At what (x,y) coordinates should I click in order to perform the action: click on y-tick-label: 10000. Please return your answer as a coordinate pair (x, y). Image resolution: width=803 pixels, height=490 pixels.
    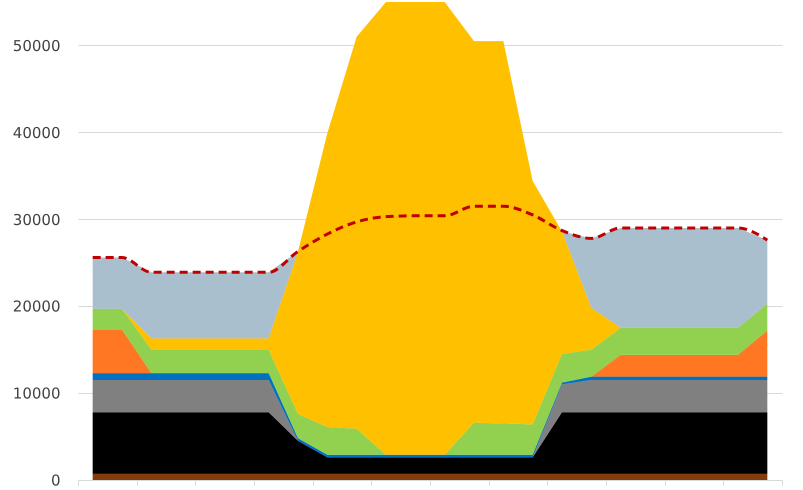
    Looking at the image, I should click on (36, 393).